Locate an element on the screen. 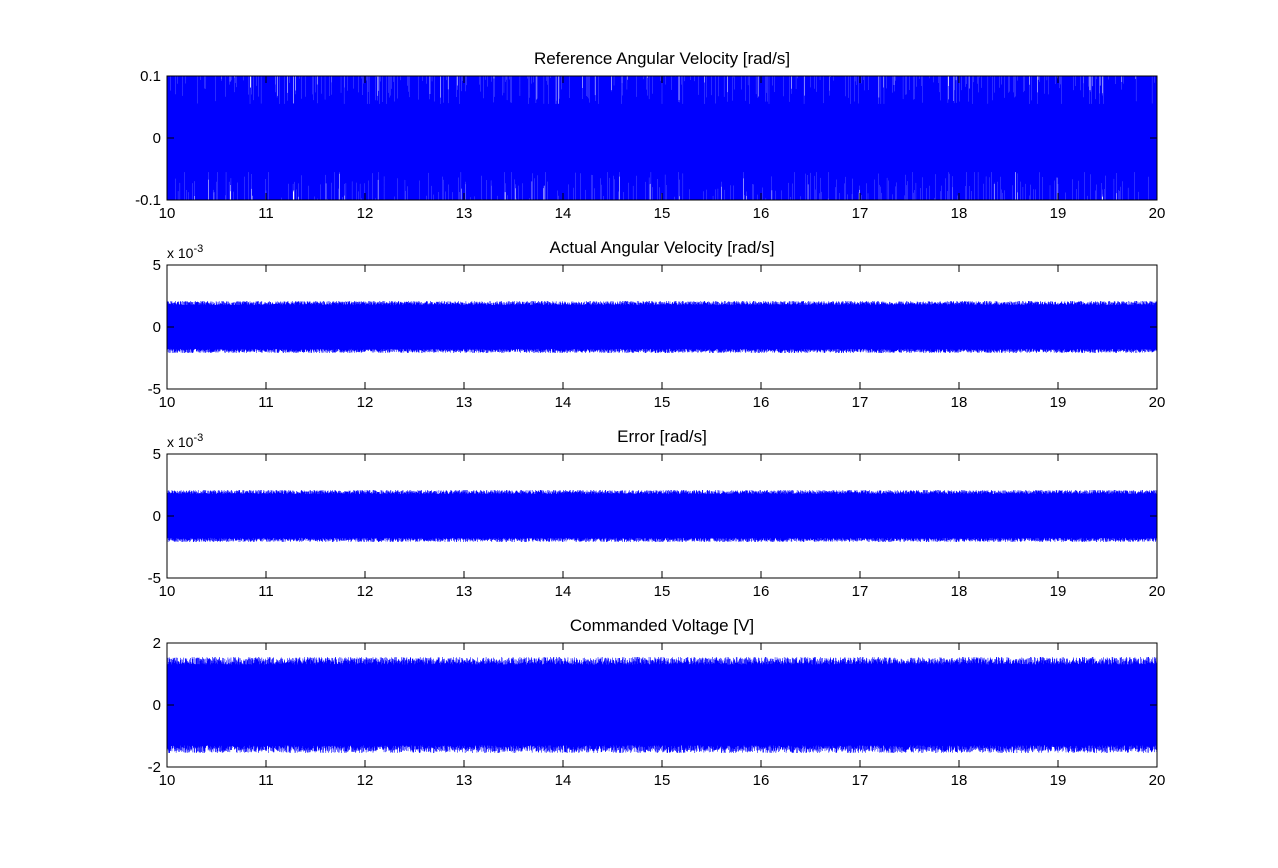 The image size is (1278, 868). subplot-title: Actual Angular Velocity [rad/s] is located at coordinates (662, 247).